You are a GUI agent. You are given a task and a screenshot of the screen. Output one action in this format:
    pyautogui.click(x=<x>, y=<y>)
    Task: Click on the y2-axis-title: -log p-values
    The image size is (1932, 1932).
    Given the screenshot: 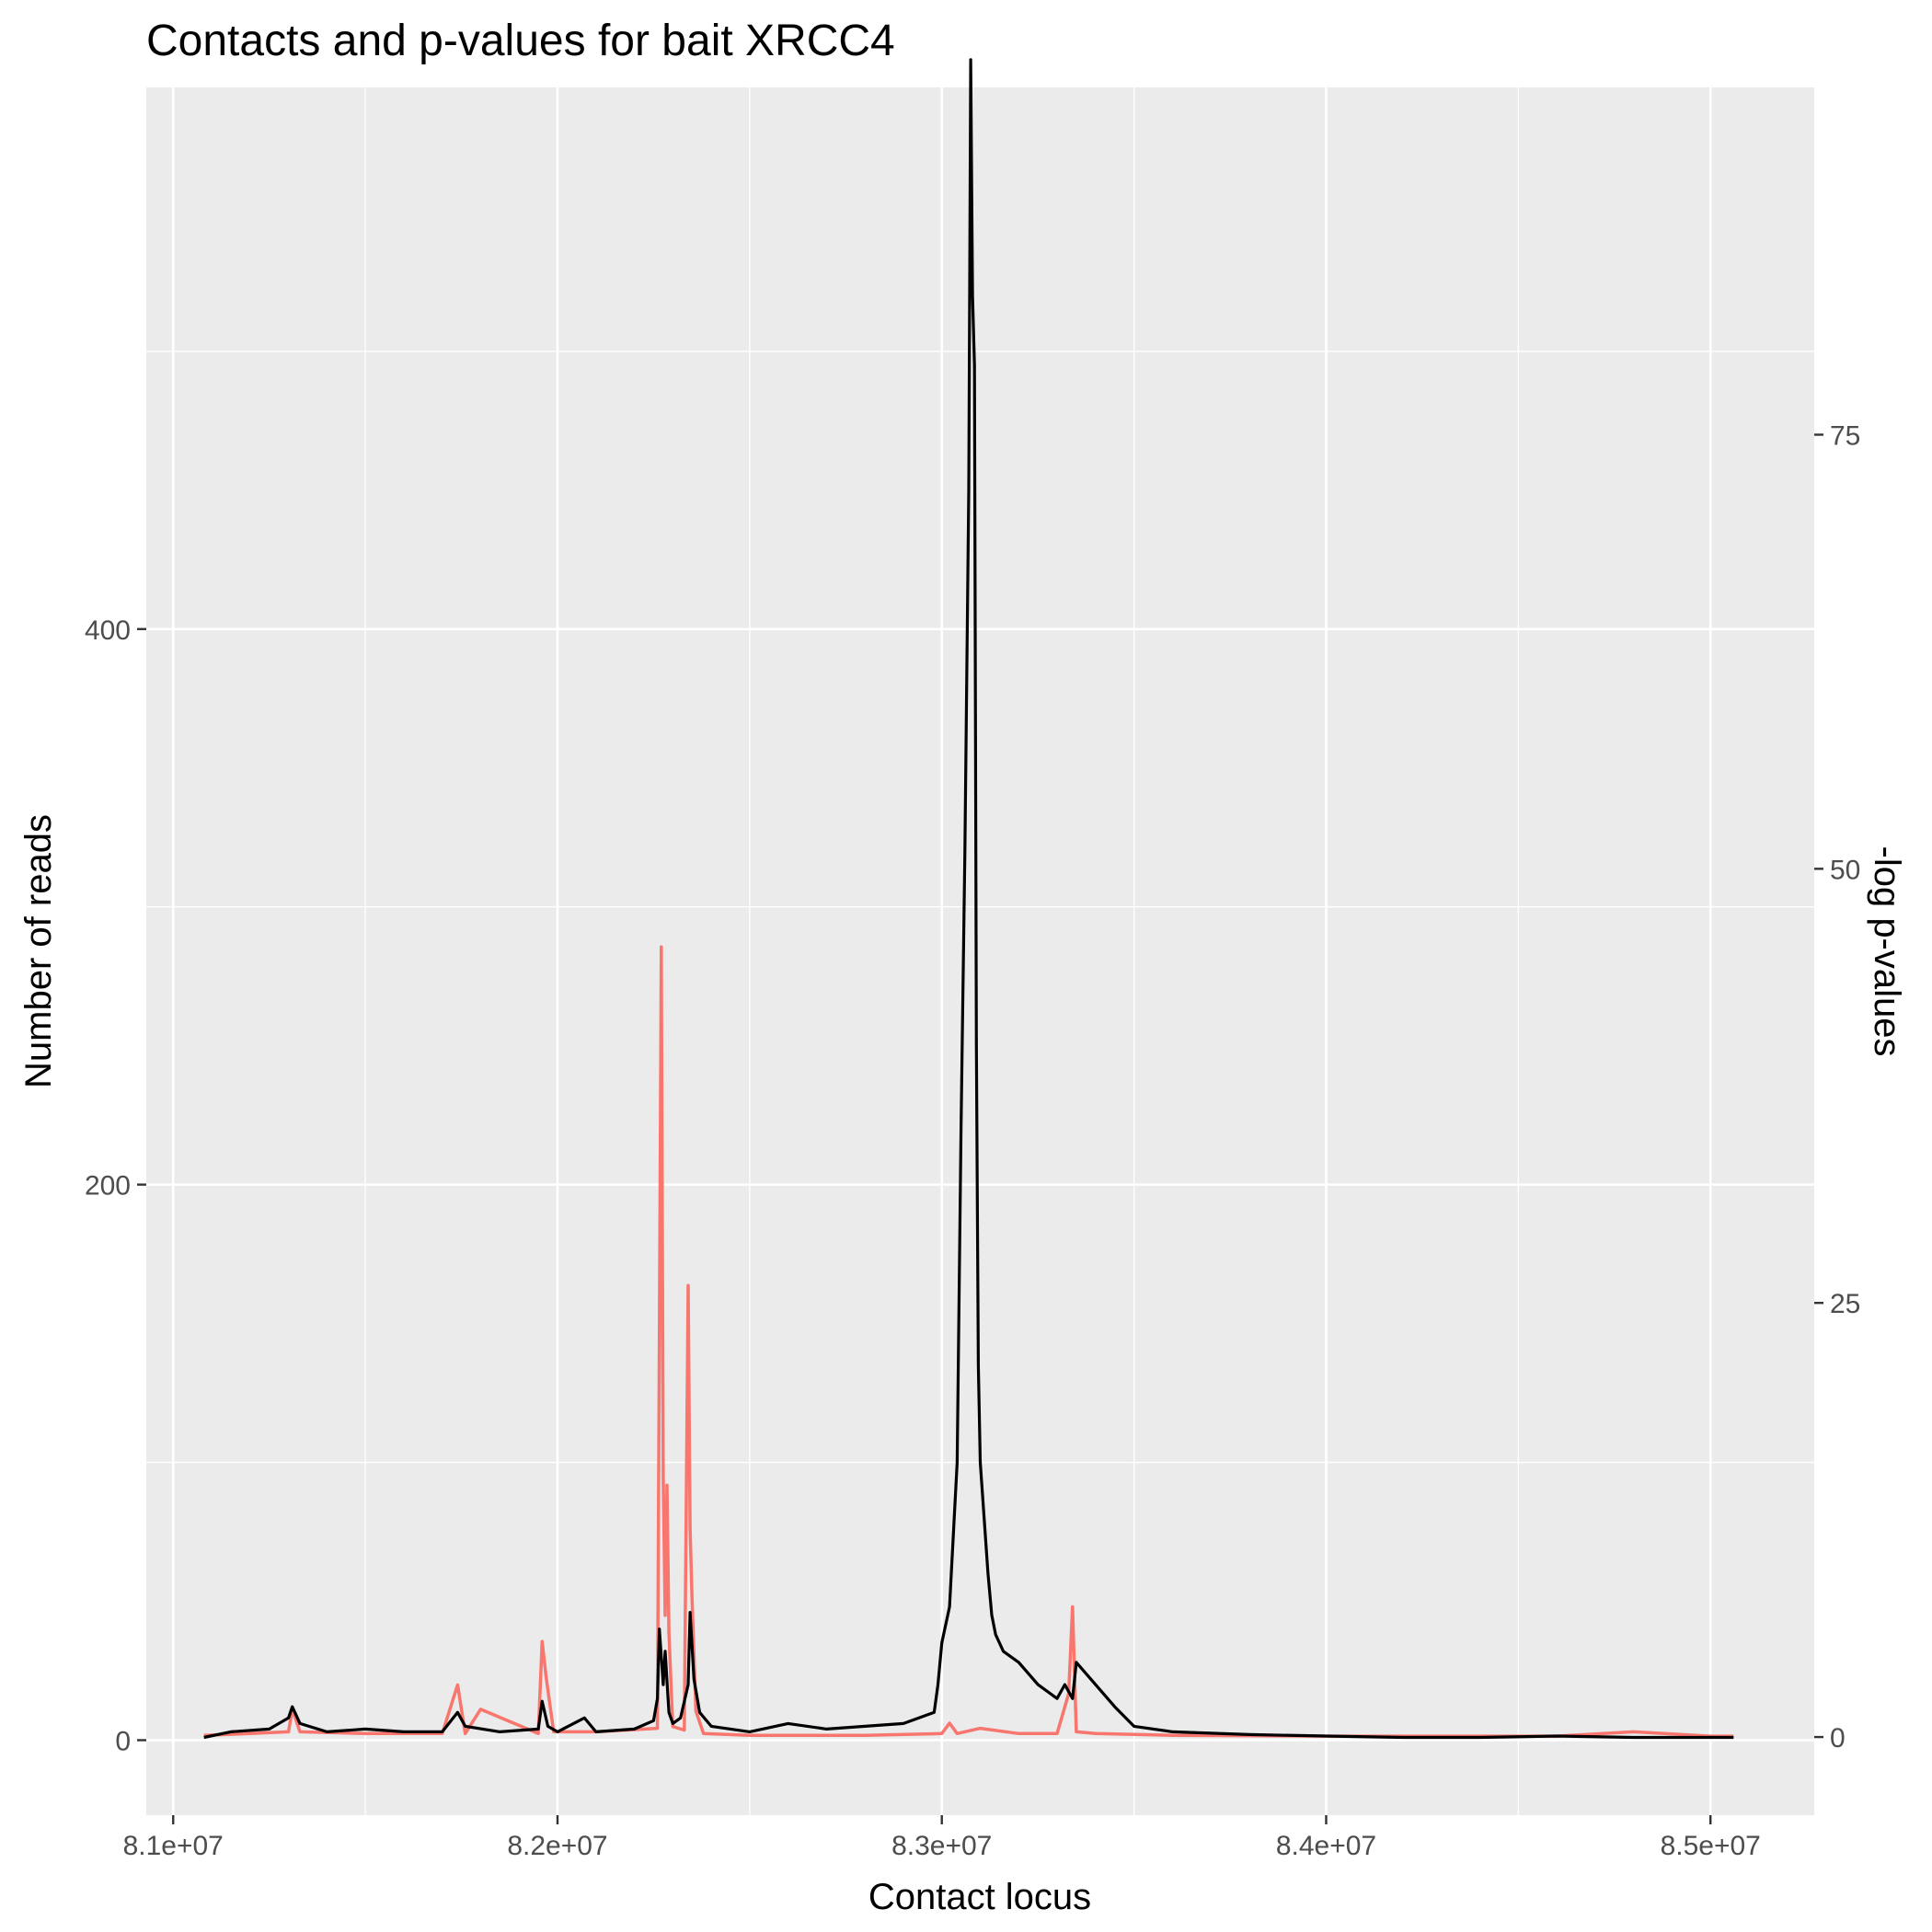 What is the action you would take?
    pyautogui.click(x=1887, y=951)
    